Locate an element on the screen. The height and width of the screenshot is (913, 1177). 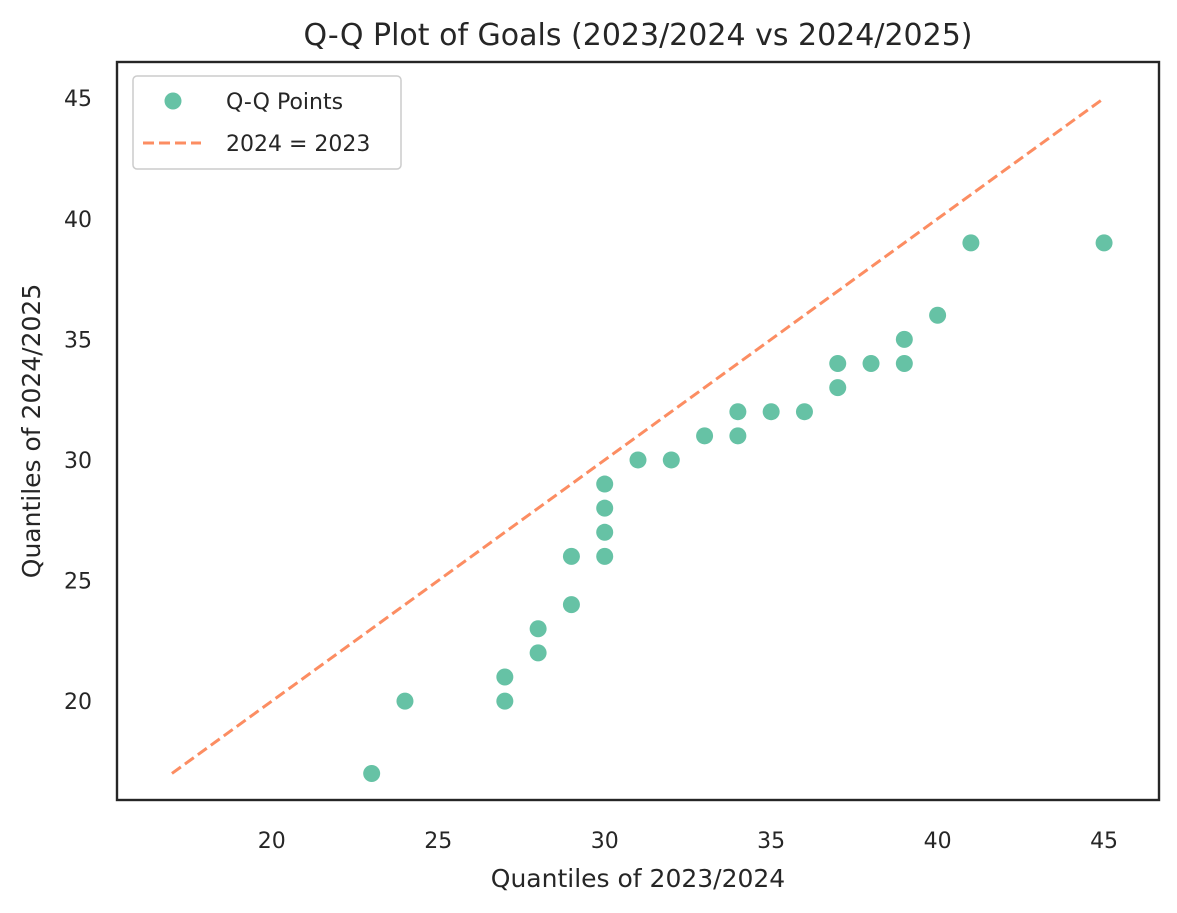
legend: Q-Q Points 2024 = 2023 is located at coordinates (267, 122).